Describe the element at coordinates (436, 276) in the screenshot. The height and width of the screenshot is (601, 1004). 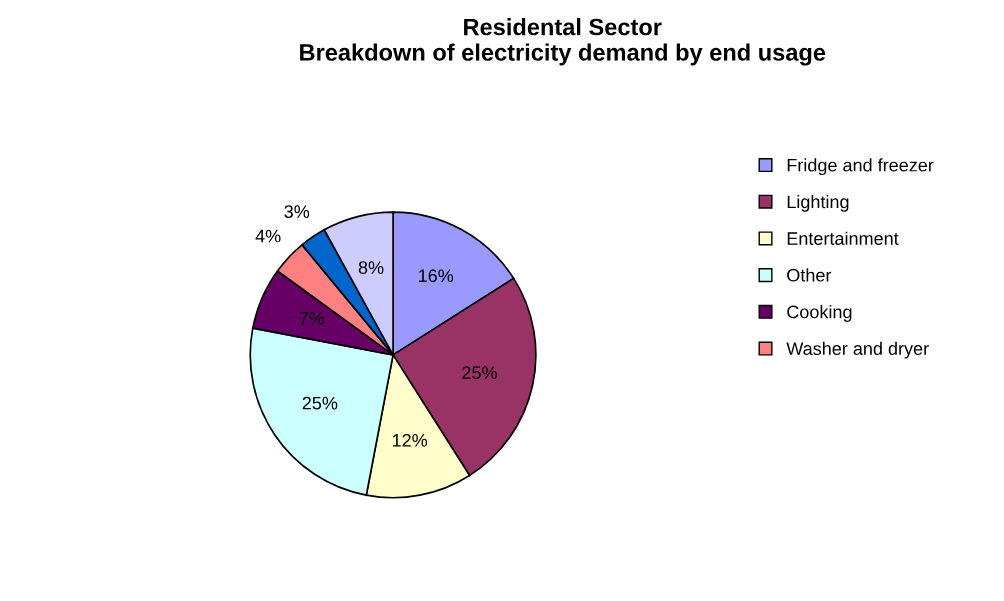
I see `data-label: 16%` at that location.